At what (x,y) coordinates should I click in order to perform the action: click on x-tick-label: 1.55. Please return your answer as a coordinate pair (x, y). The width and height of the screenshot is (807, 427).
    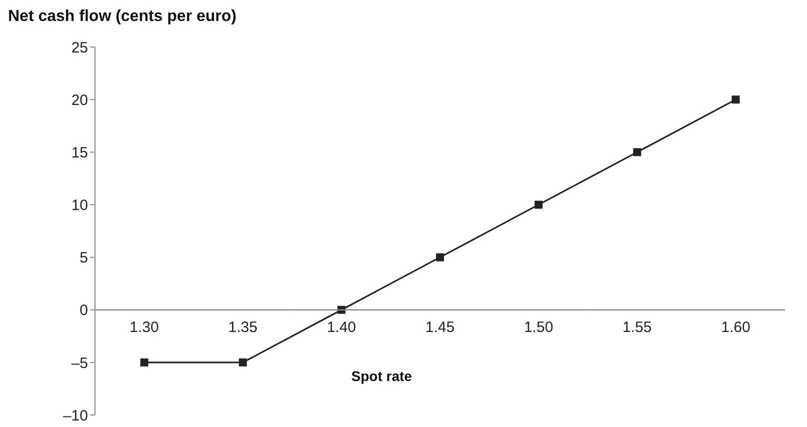
    Looking at the image, I should click on (637, 327).